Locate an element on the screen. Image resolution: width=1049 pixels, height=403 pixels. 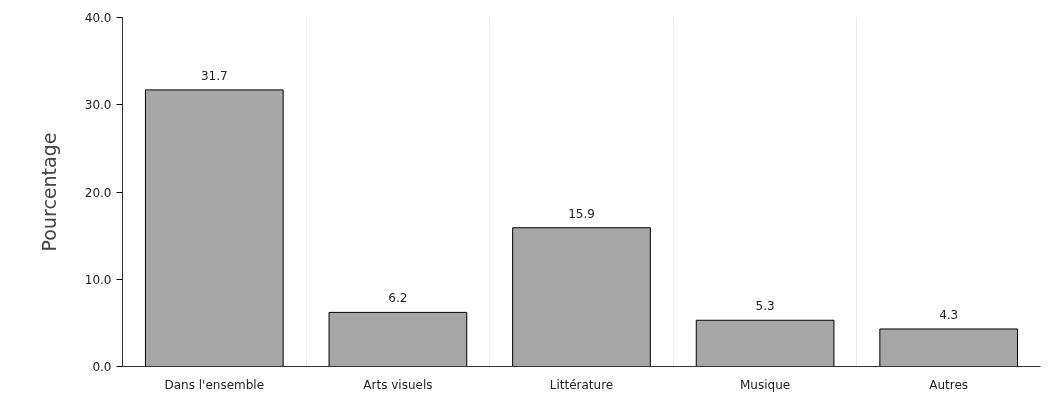
x-tick-label: Musique is located at coordinates (765, 384).